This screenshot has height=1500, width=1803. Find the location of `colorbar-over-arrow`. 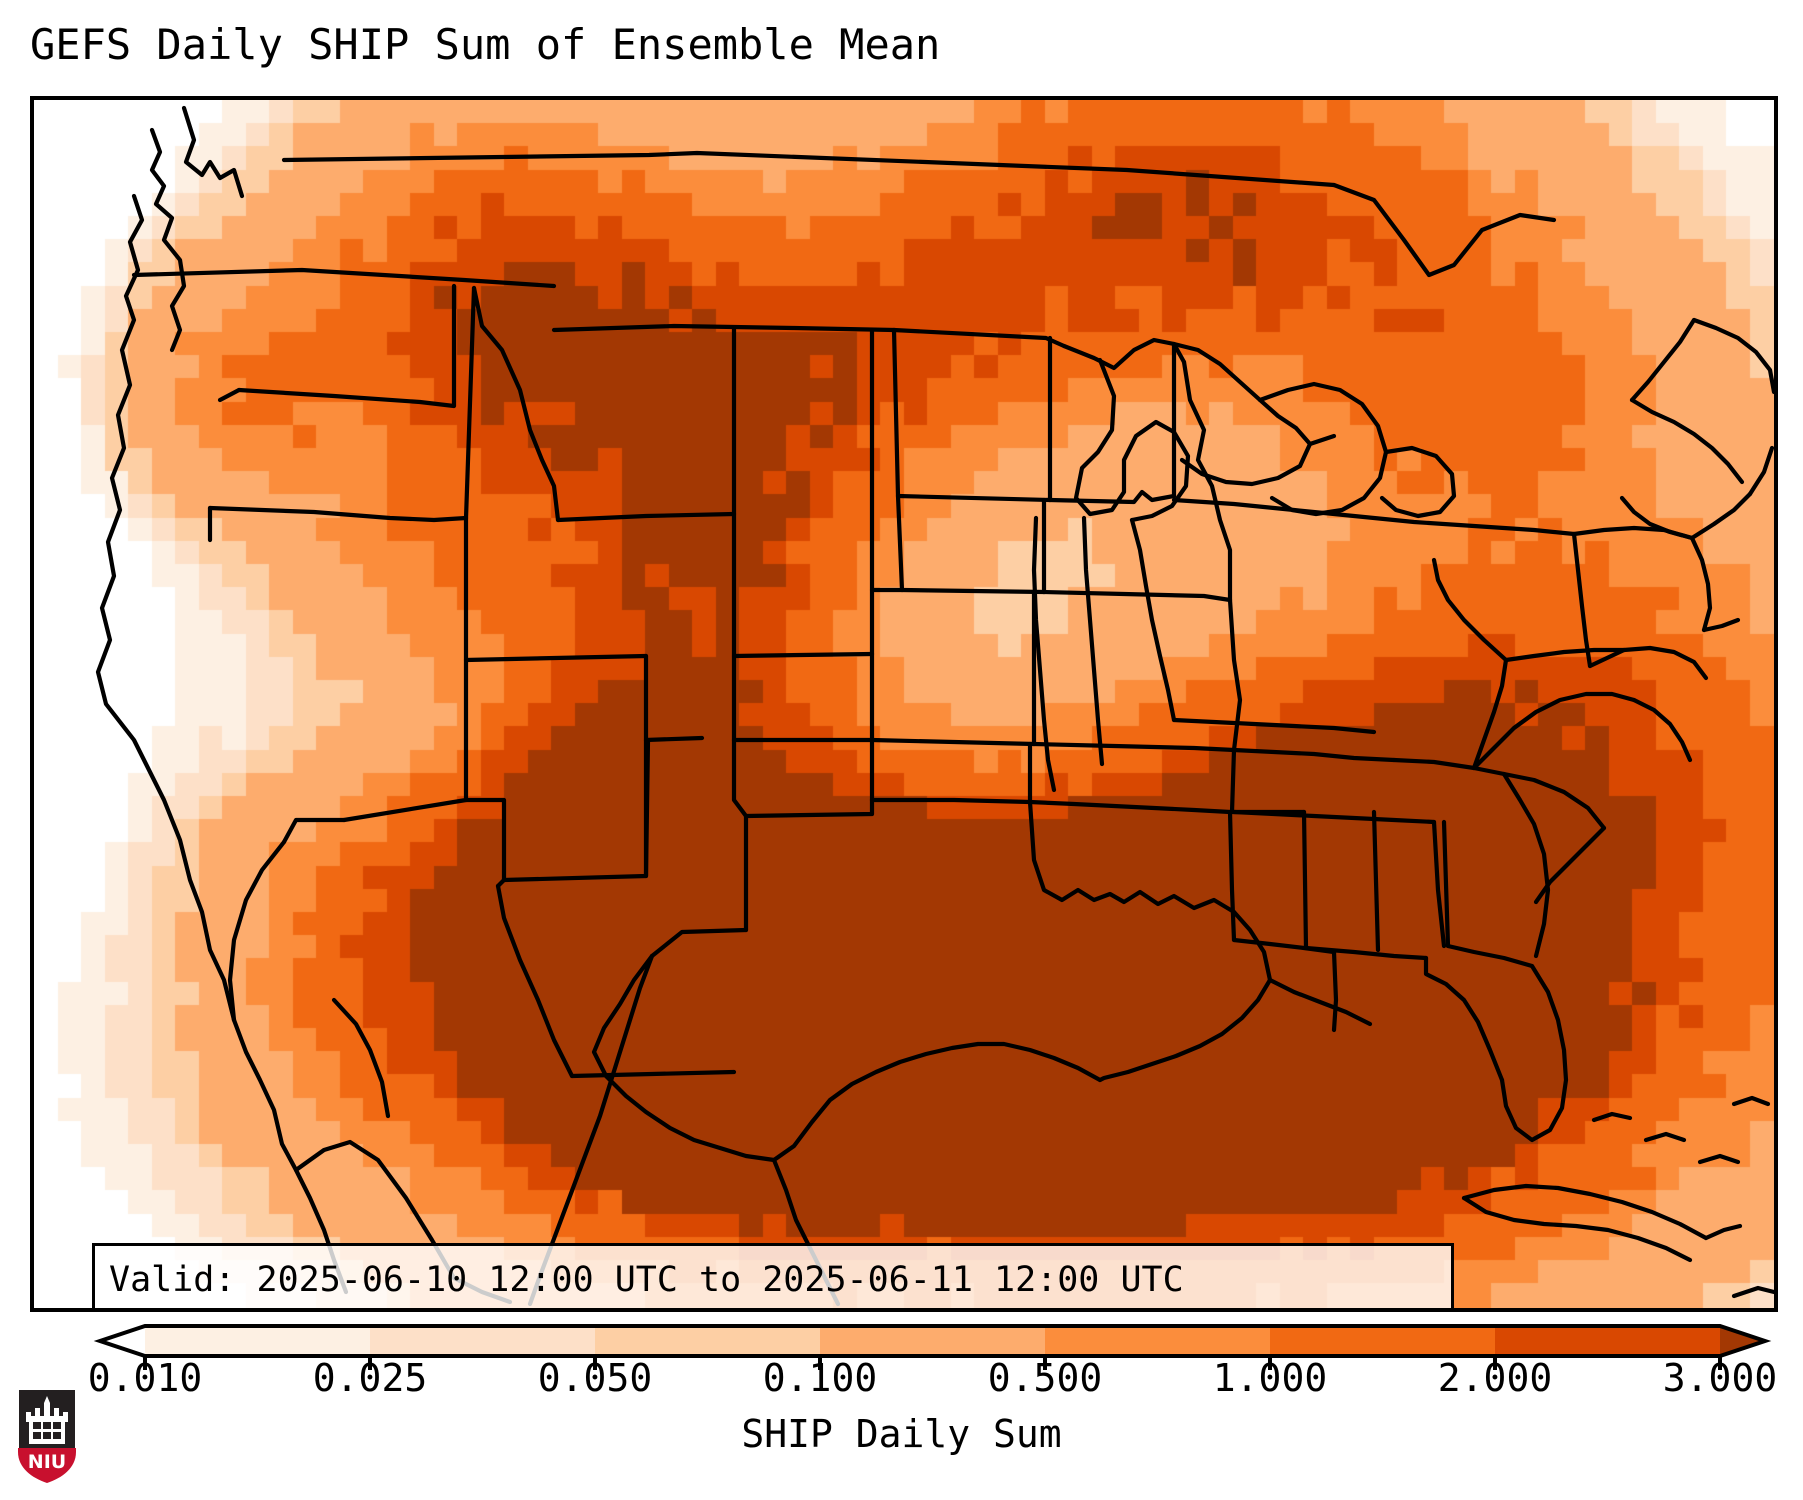

colorbar-over-arrow is located at coordinates (1742, 1341).